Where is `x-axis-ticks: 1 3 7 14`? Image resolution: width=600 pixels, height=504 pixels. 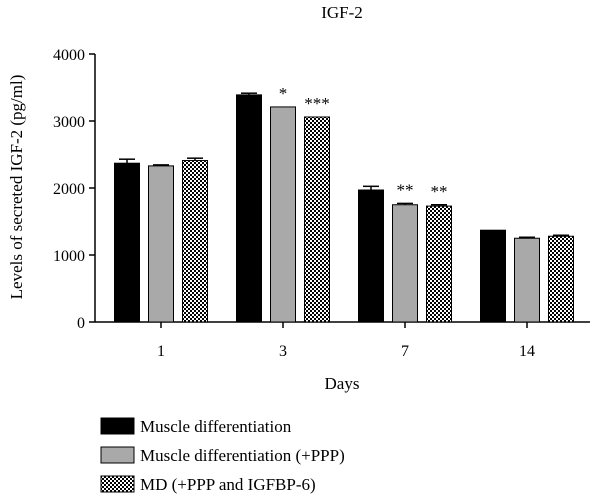
x-axis-ticks: 1 3 7 14 is located at coordinates (346, 341).